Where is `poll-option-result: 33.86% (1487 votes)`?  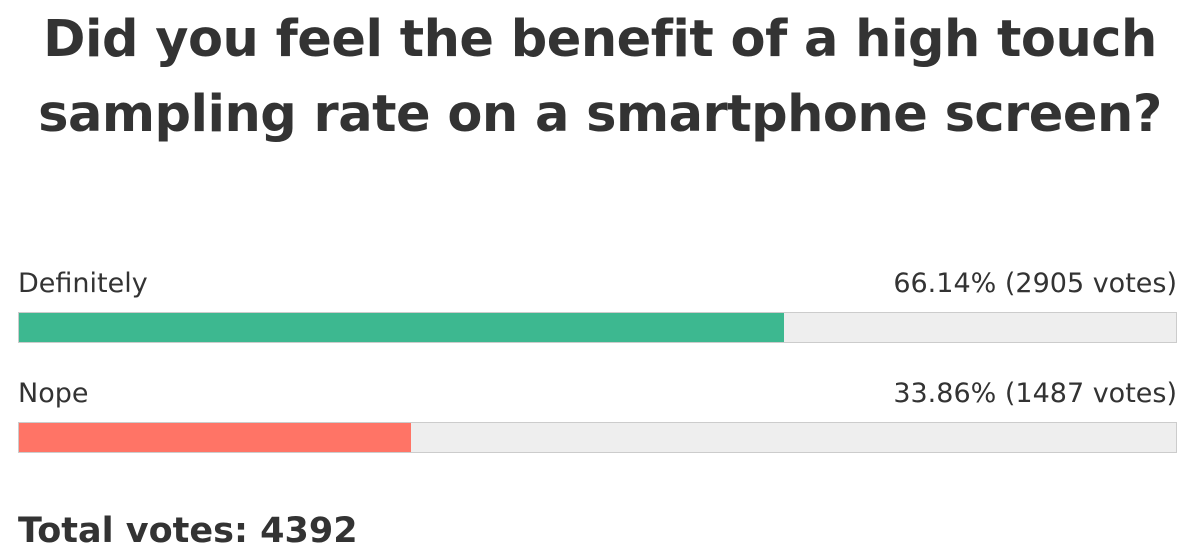 poll-option-result: 33.86% (1487 votes) is located at coordinates (1035, 394).